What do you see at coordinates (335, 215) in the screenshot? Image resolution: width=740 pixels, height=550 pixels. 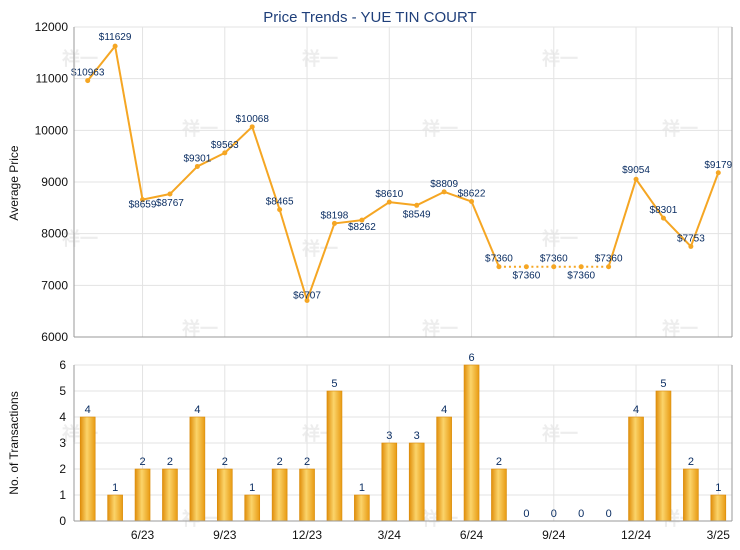 I see `price-point-label: $8198` at bounding box center [335, 215].